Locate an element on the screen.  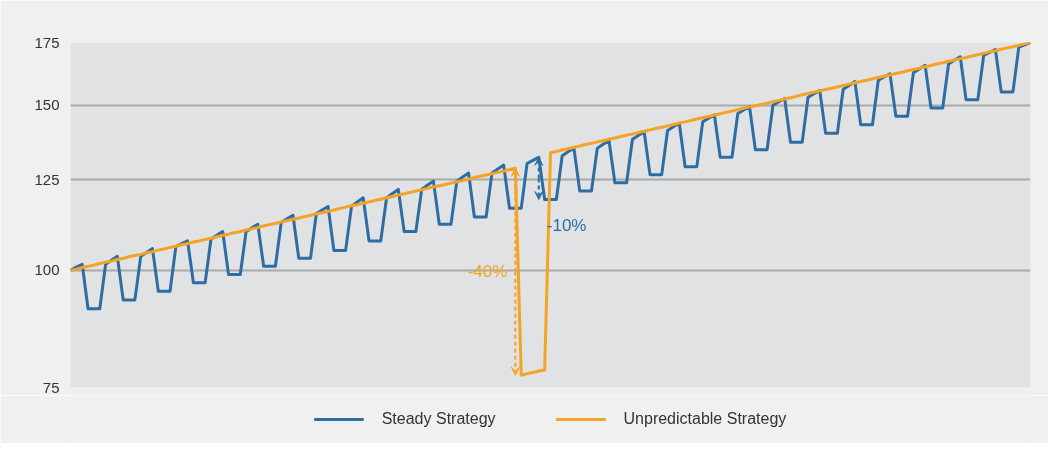
y-tick-label: 75 is located at coordinates (51, 387).